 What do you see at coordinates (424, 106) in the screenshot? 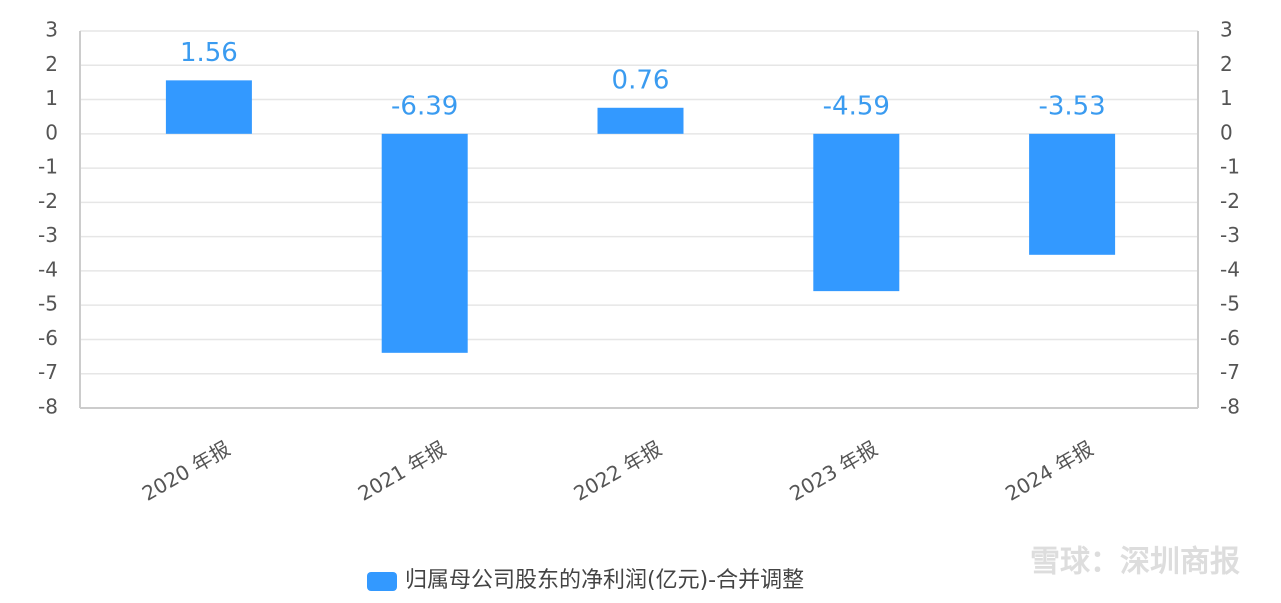
I see `value-label: -6.39` at bounding box center [424, 106].